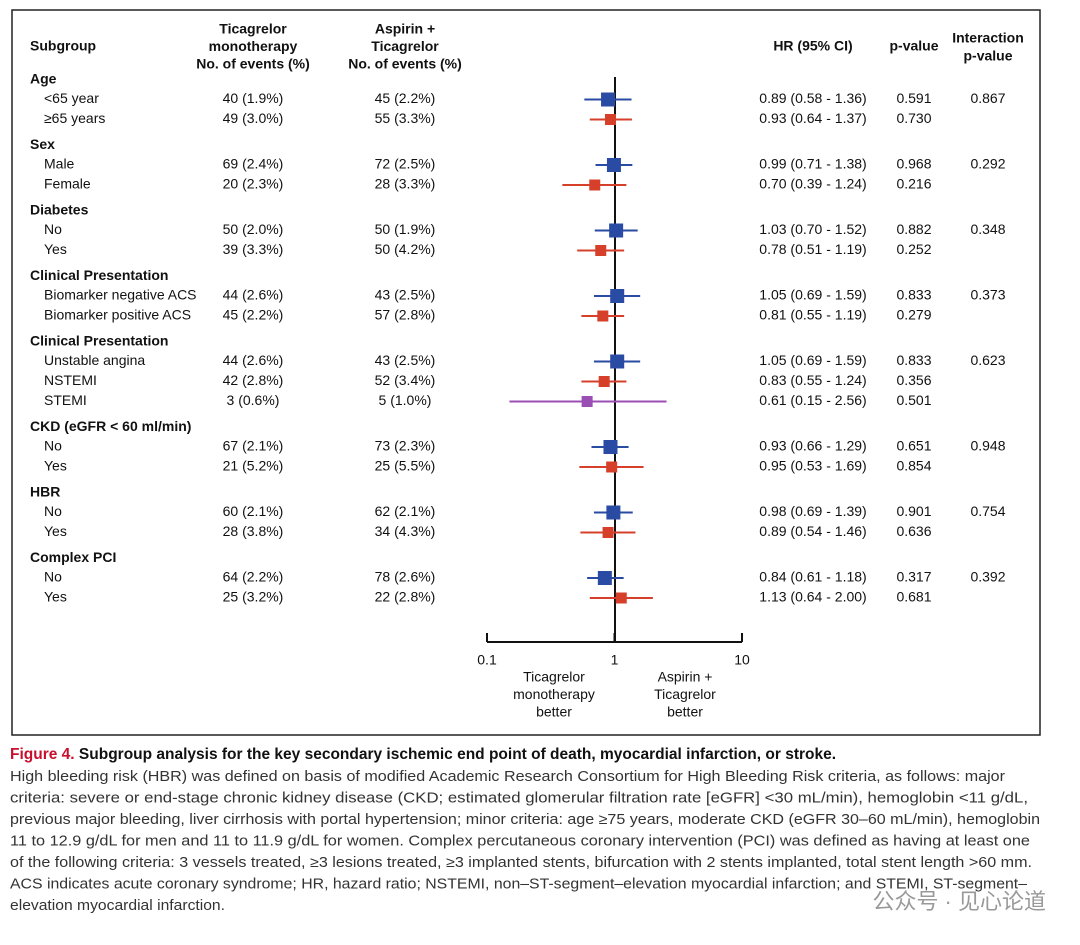 The image size is (1080, 945). Describe the element at coordinates (253, 249) in the screenshot. I see `tica-events: 39 (3.3%)` at that location.